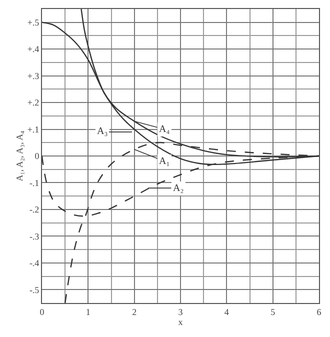 The image size is (330, 337). Describe the element at coordinates (164, 129) in the screenshot. I see `annotation: A₄` at that location.